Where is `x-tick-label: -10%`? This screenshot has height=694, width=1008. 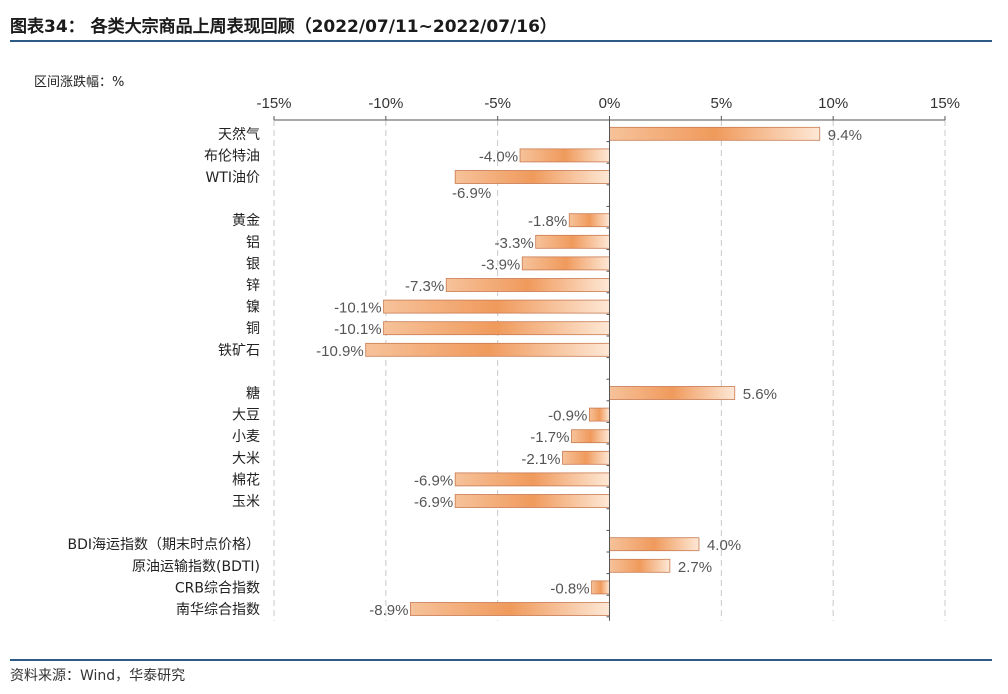 x-tick-label: -10% is located at coordinates (385, 103).